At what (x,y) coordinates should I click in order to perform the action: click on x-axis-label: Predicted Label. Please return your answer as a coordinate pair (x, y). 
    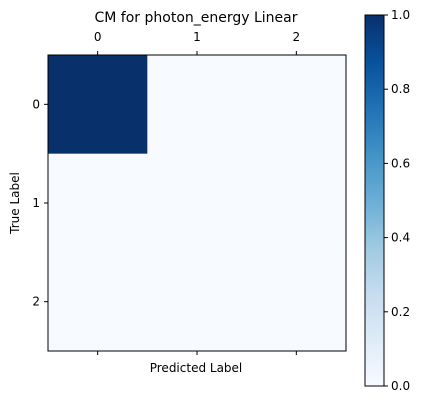
    Looking at the image, I should click on (196, 368).